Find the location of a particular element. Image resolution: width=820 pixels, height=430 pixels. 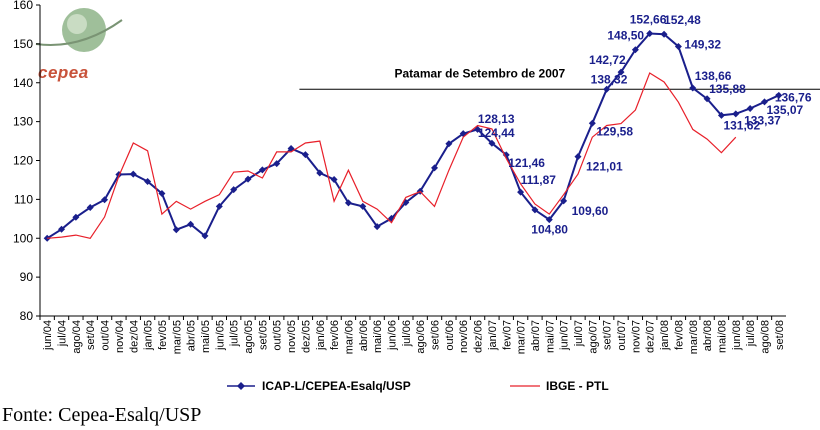

data-label: 135,07 is located at coordinates (784, 110).